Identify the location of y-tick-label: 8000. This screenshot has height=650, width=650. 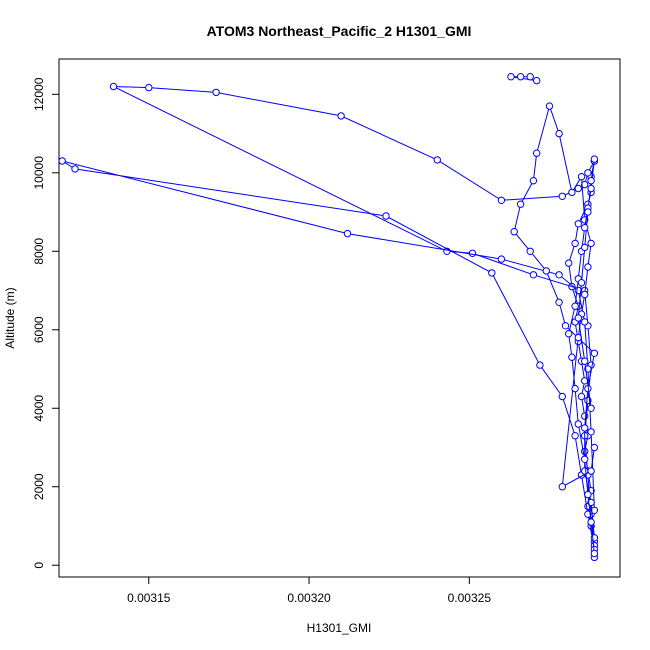
(39, 251).